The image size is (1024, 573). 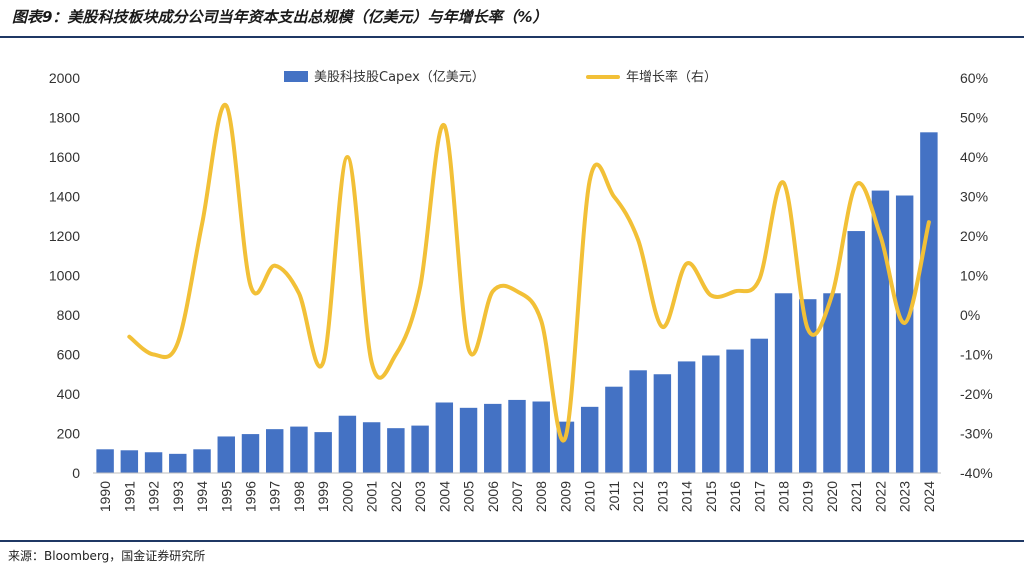 What do you see at coordinates (76, 473) in the screenshot?
I see `left-tick-label: 0` at bounding box center [76, 473].